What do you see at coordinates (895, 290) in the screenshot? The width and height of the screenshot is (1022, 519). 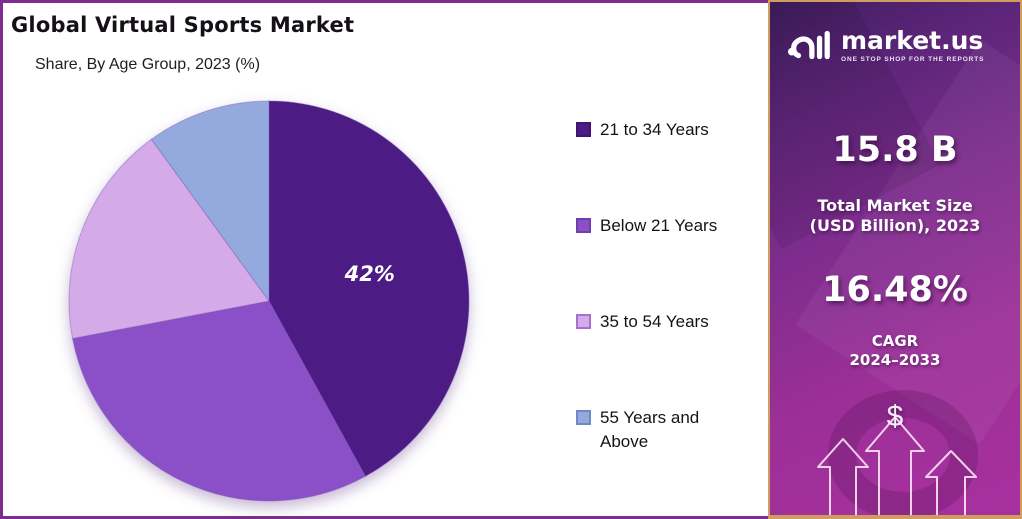 I see `cagr-value: 16.48%` at bounding box center [895, 290].